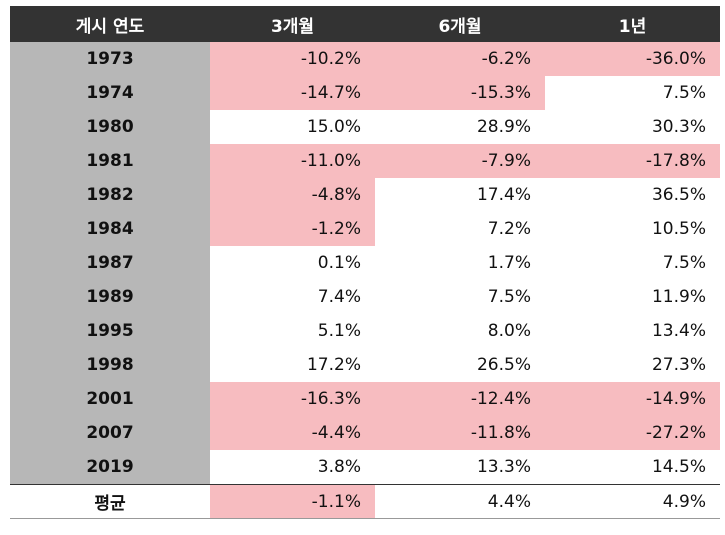  What do you see at coordinates (110, 501) in the screenshot?
I see `average-label: 평균` at bounding box center [110, 501].